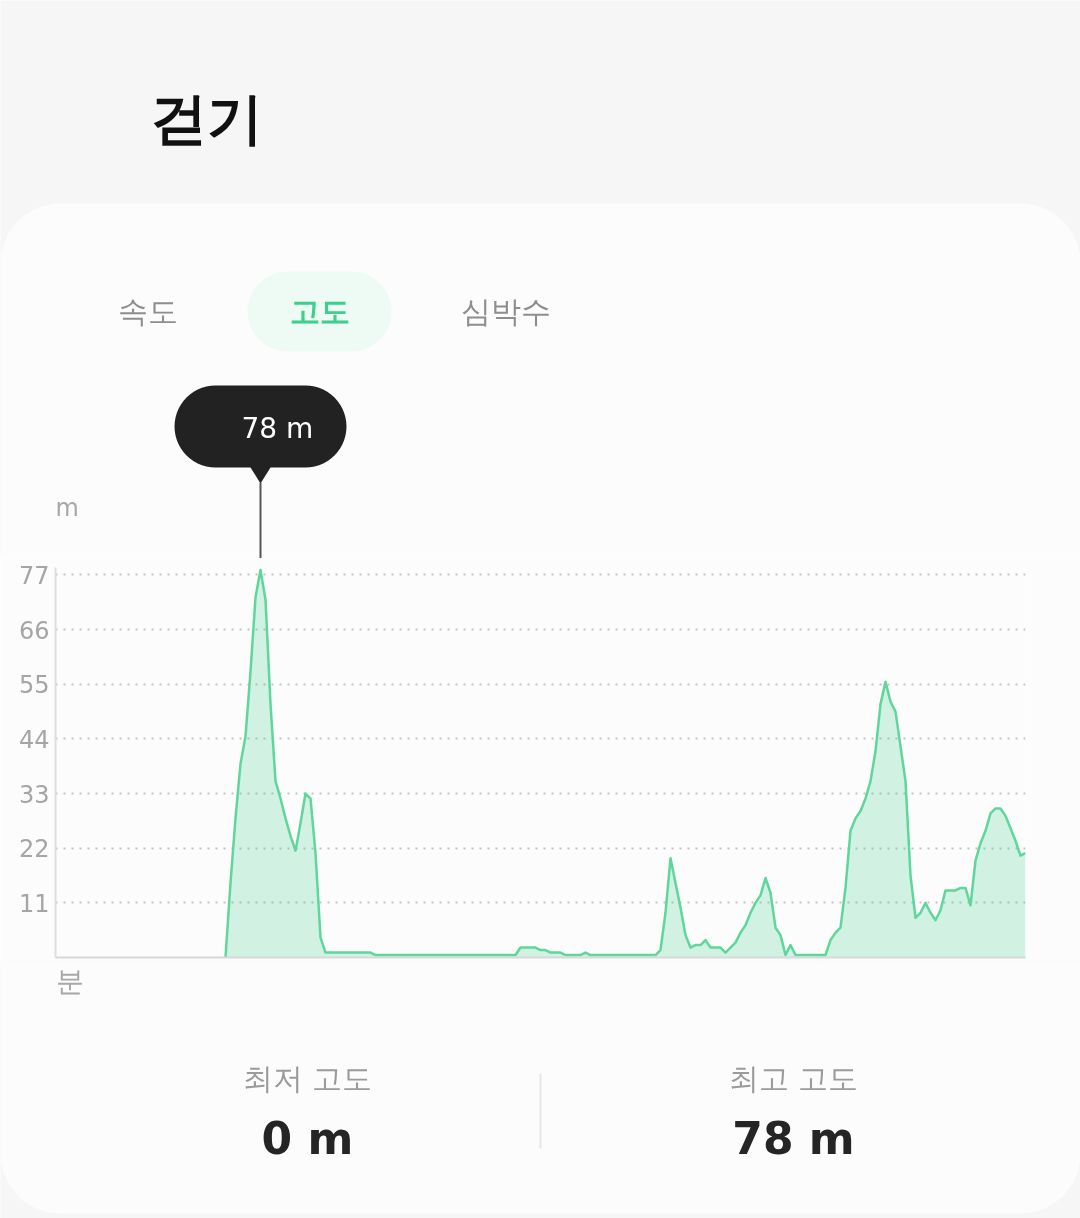 The height and width of the screenshot is (1218, 1080). Describe the element at coordinates (793, 1078) in the screenshot. I see `text: 최고 고도` at that location.